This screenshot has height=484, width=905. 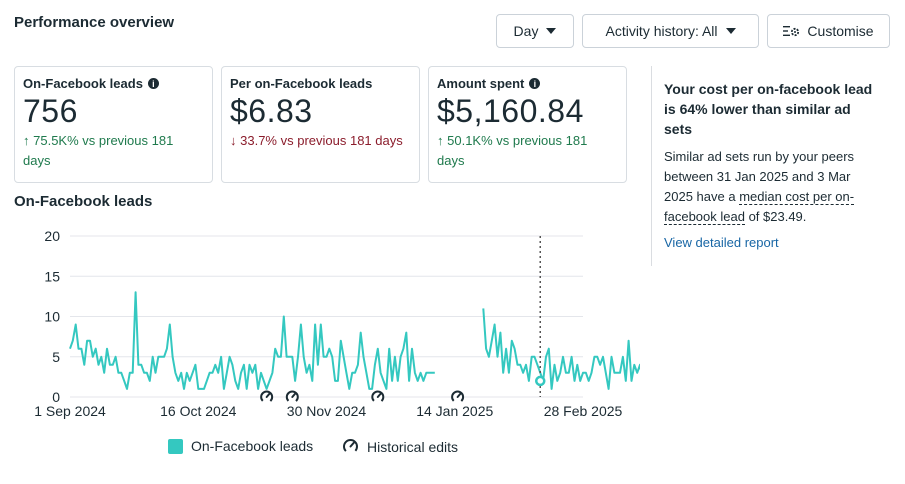 What do you see at coordinates (56, 397) in the screenshot?
I see `y-tick-label: 0` at bounding box center [56, 397].